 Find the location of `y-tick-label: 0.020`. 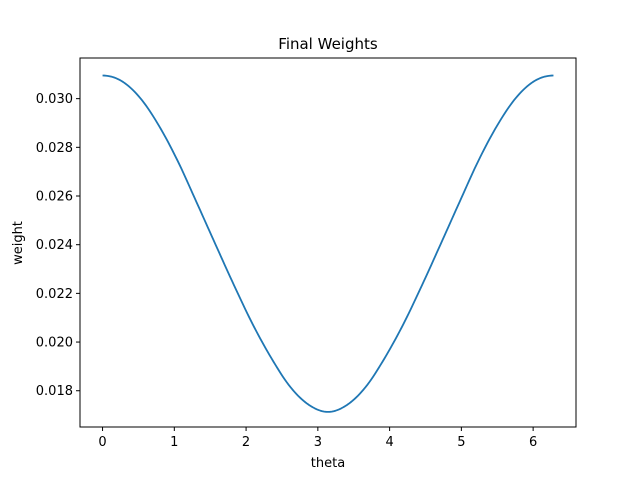

y-tick-label: 0.020 is located at coordinates (54, 343).